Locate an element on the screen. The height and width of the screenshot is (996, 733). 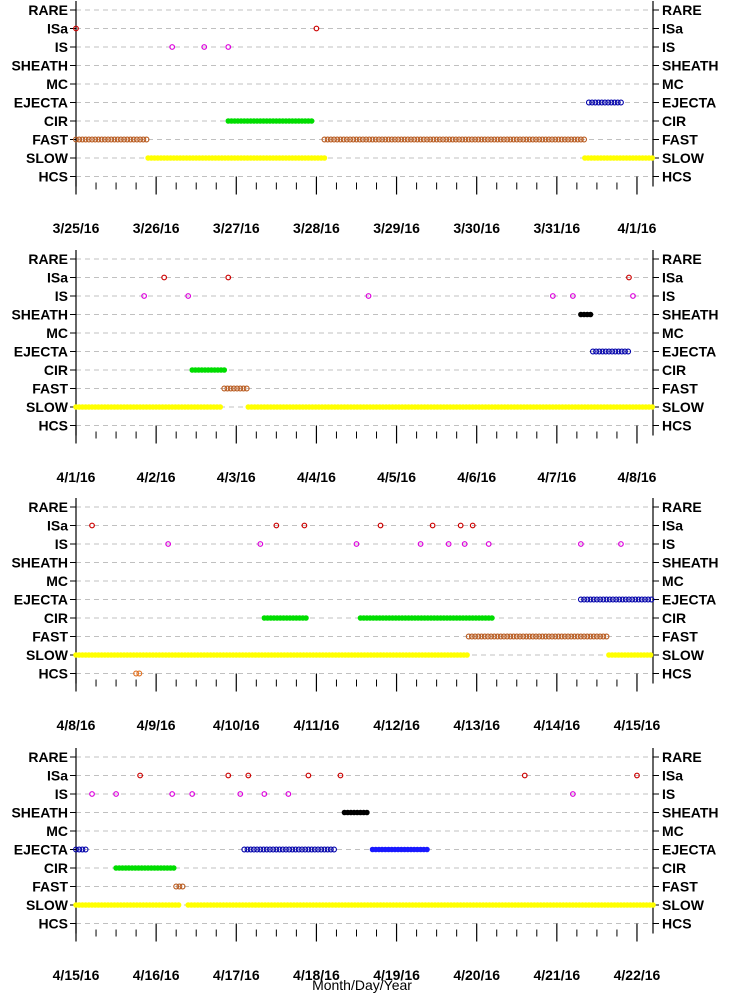
x-tick-label: 4/22/16 is located at coordinates (637, 975).